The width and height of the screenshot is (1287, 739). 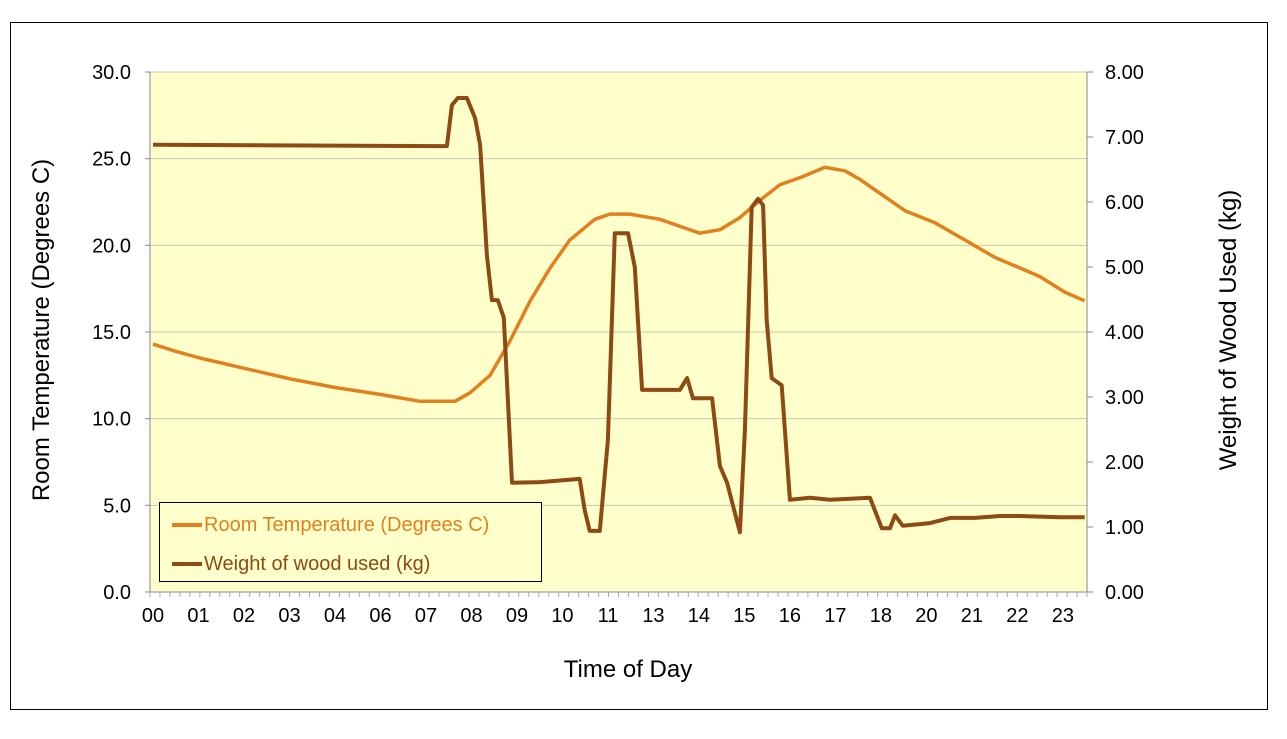 What do you see at coordinates (1228, 330) in the screenshot?
I see `y2-axis-title: Weight of Wood Used (kg)` at bounding box center [1228, 330].